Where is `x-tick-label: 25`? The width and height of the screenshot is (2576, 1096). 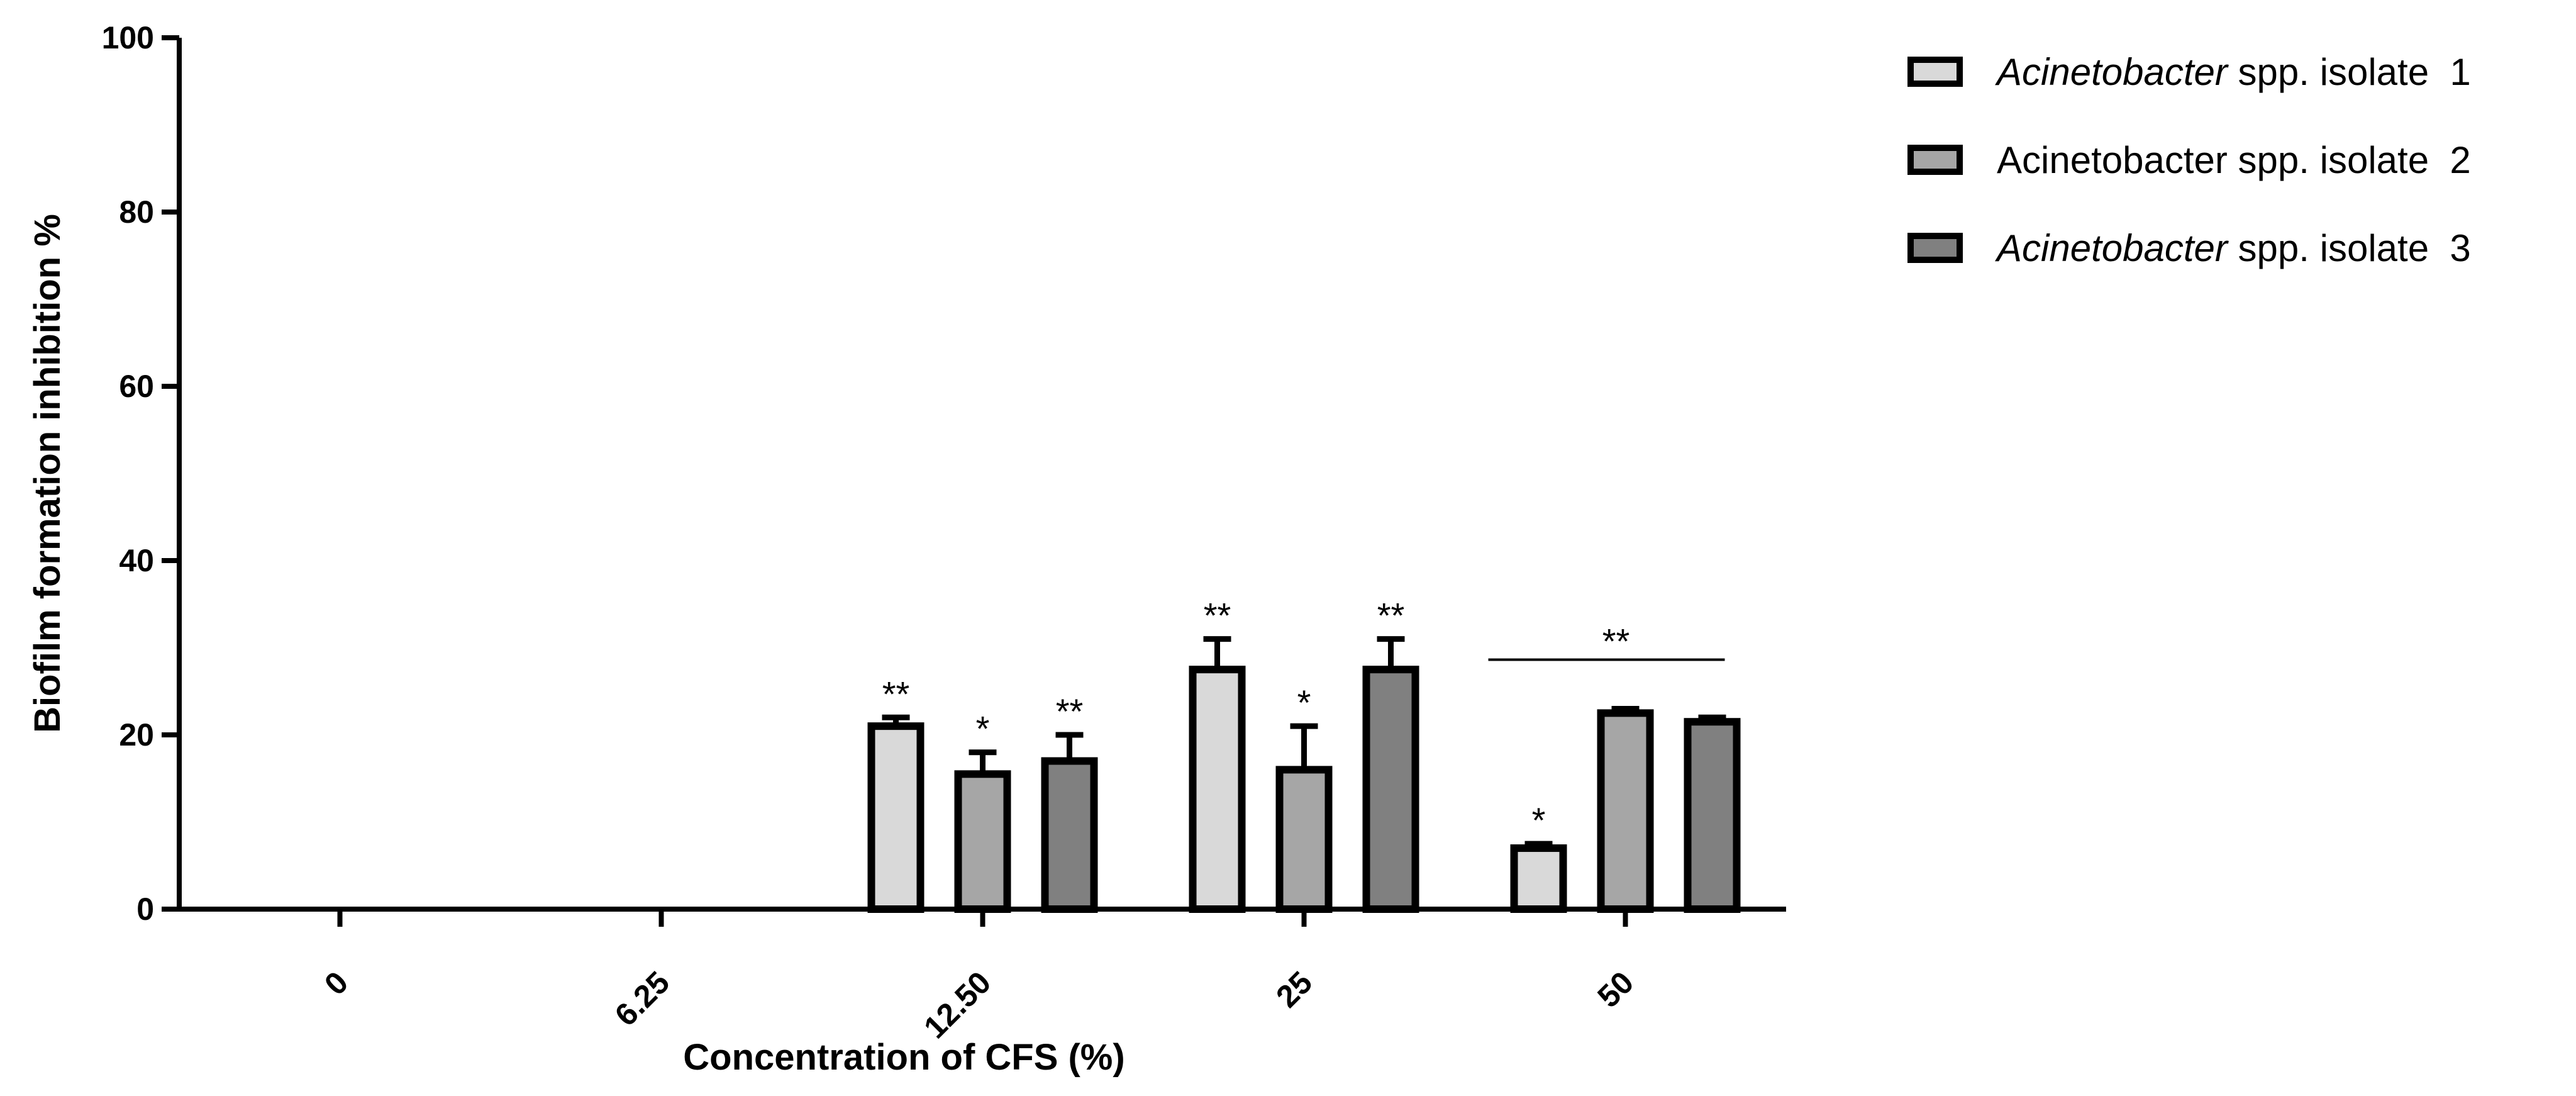 x-tick-label: 25 is located at coordinates (1294, 989).